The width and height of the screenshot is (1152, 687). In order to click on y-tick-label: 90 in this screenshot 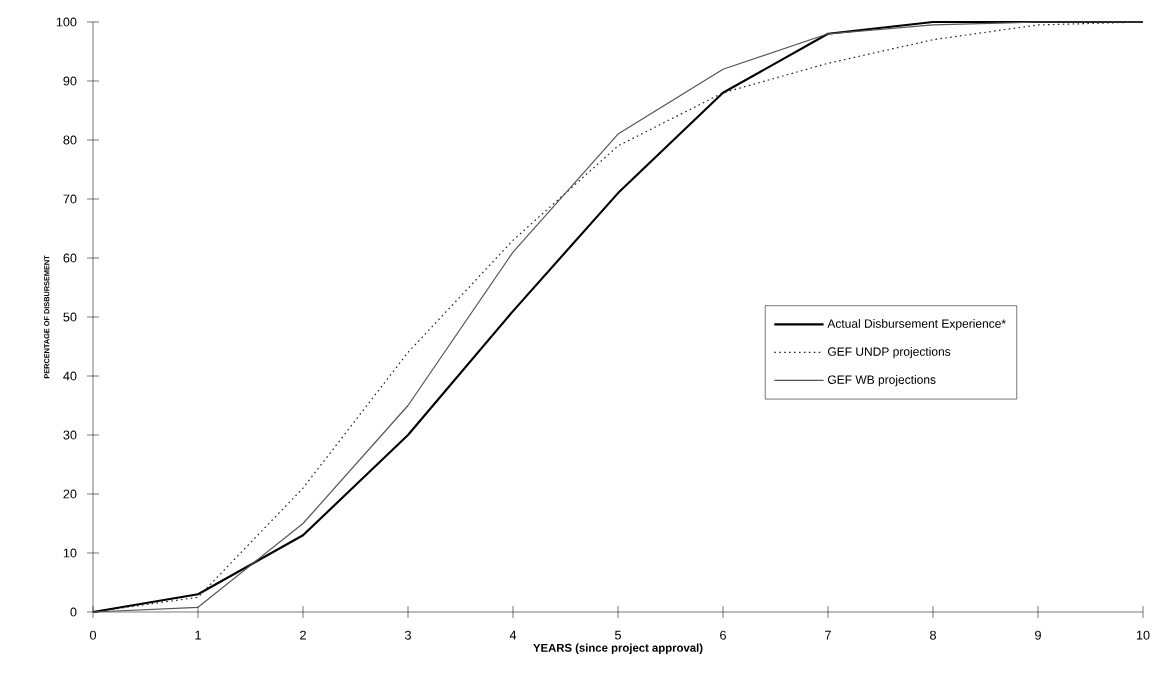, I will do `click(70, 81)`.